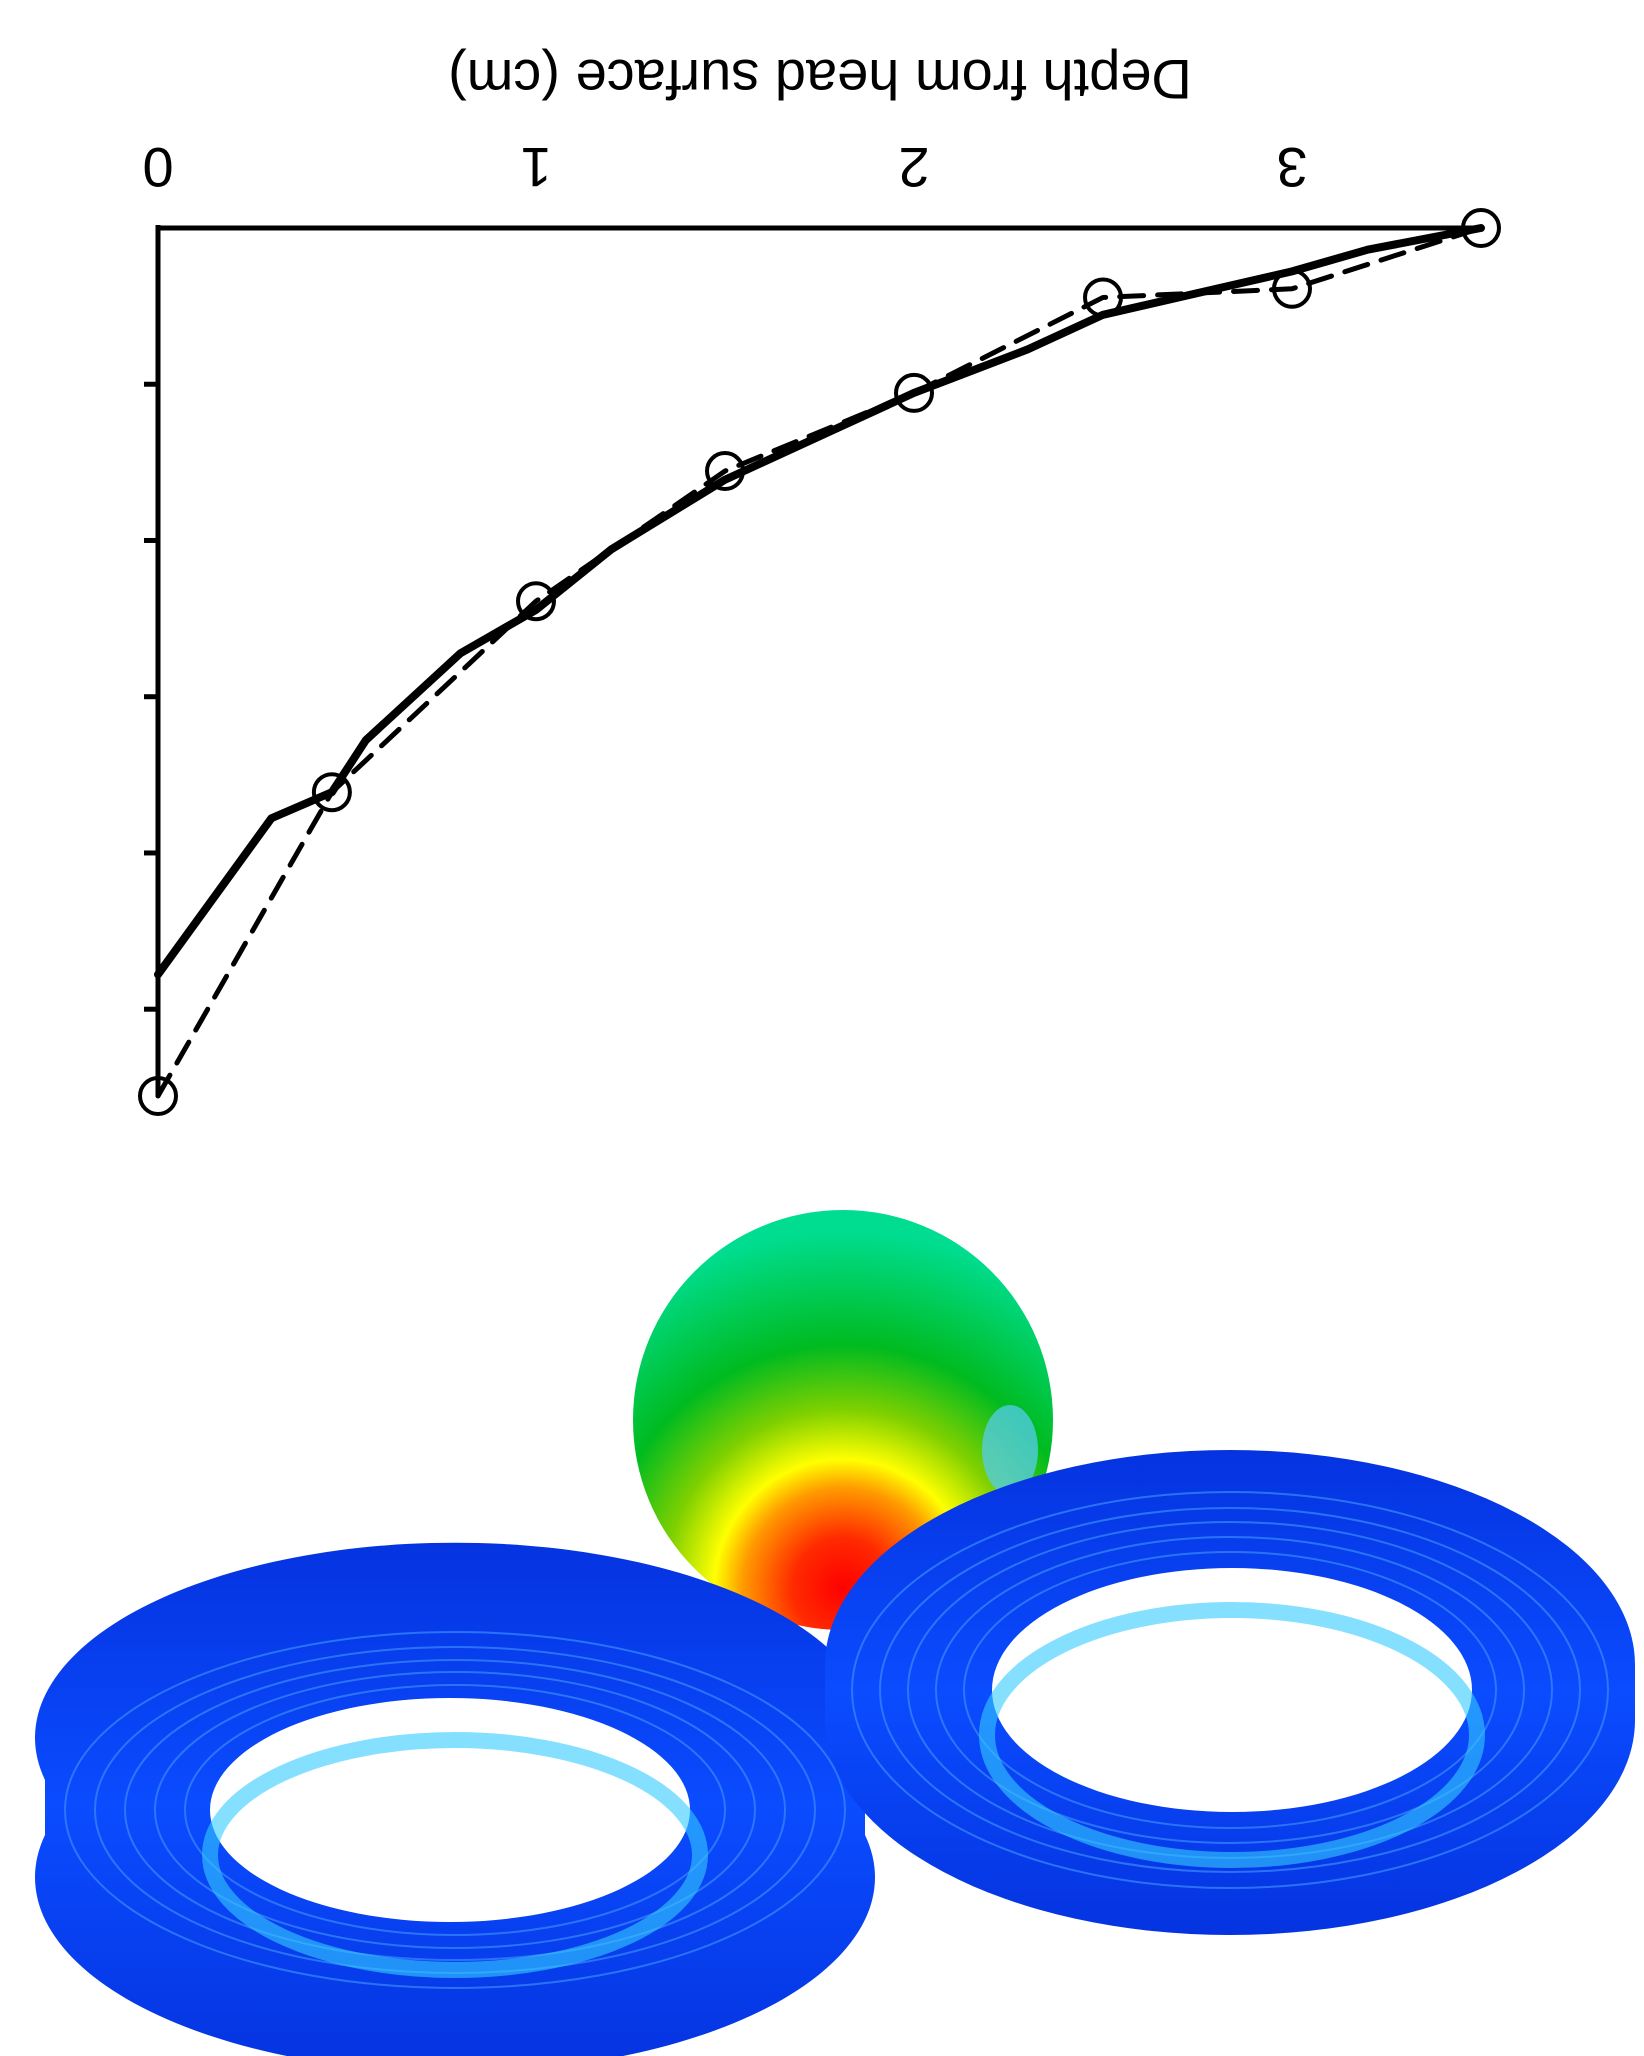 This screenshot has width=1644, height=2056. I want to click on x-tick-label: 3, so click(1291, 167).